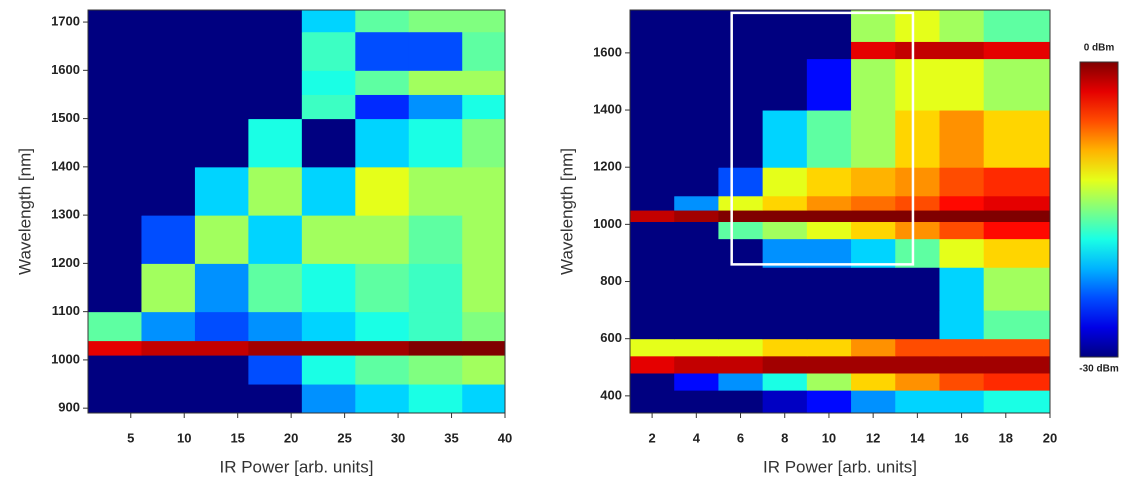 The height and width of the screenshot is (495, 1128). What do you see at coordinates (1099, 48) in the screenshot?
I see `colorbar-label: 0 dBm` at bounding box center [1099, 48].